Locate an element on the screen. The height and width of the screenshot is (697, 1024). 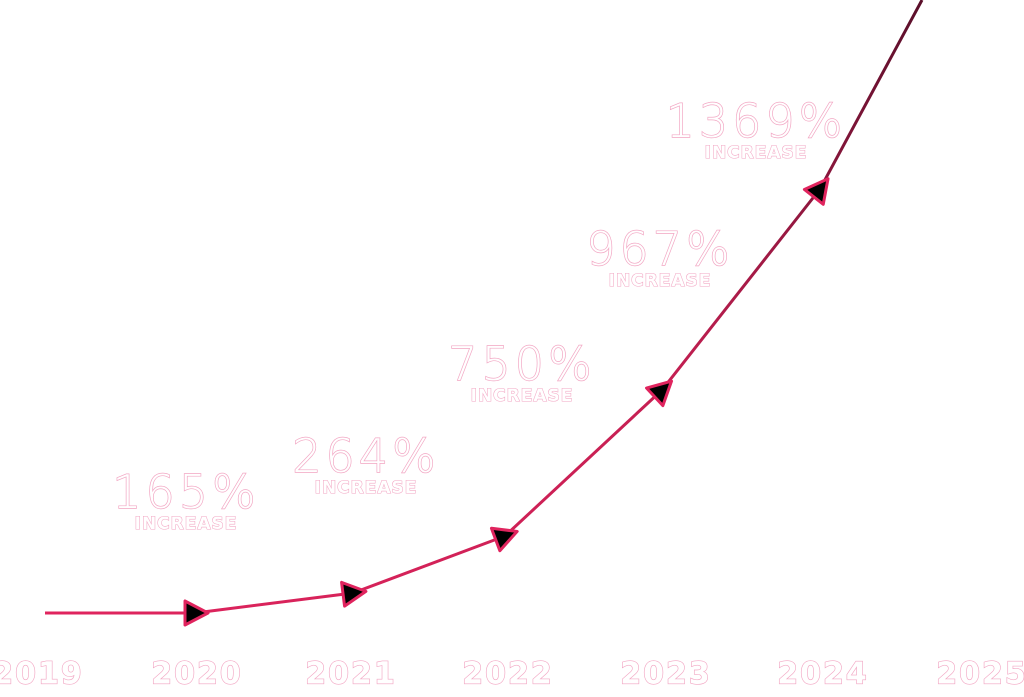
data-label-value: 967% is located at coordinates (660, 249).